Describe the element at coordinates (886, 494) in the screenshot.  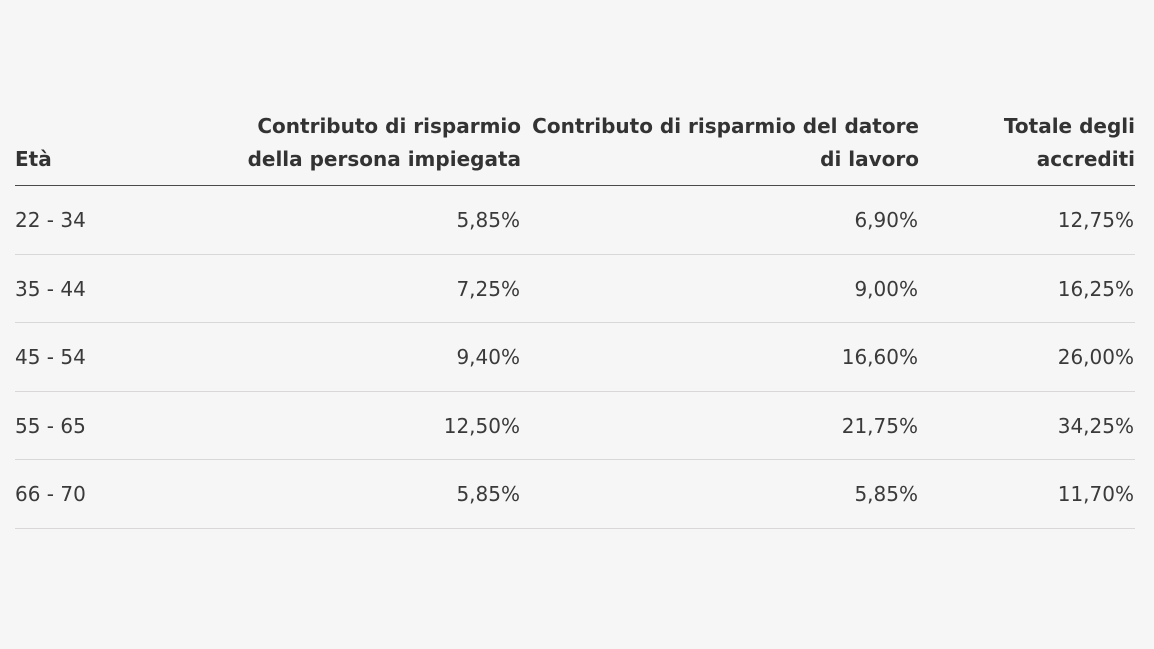
I see `employer-contribution-cell: 5,85%` at that location.